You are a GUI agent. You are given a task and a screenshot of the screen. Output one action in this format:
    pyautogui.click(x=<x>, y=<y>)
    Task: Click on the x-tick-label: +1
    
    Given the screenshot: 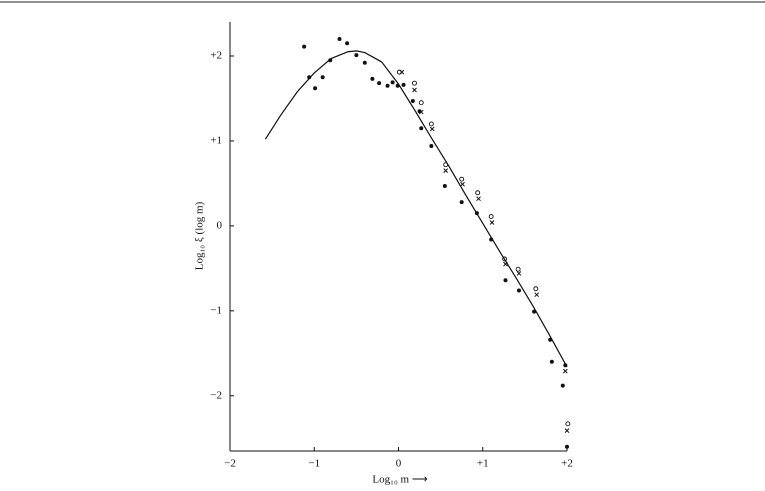 What is the action you would take?
    pyautogui.click(x=483, y=464)
    